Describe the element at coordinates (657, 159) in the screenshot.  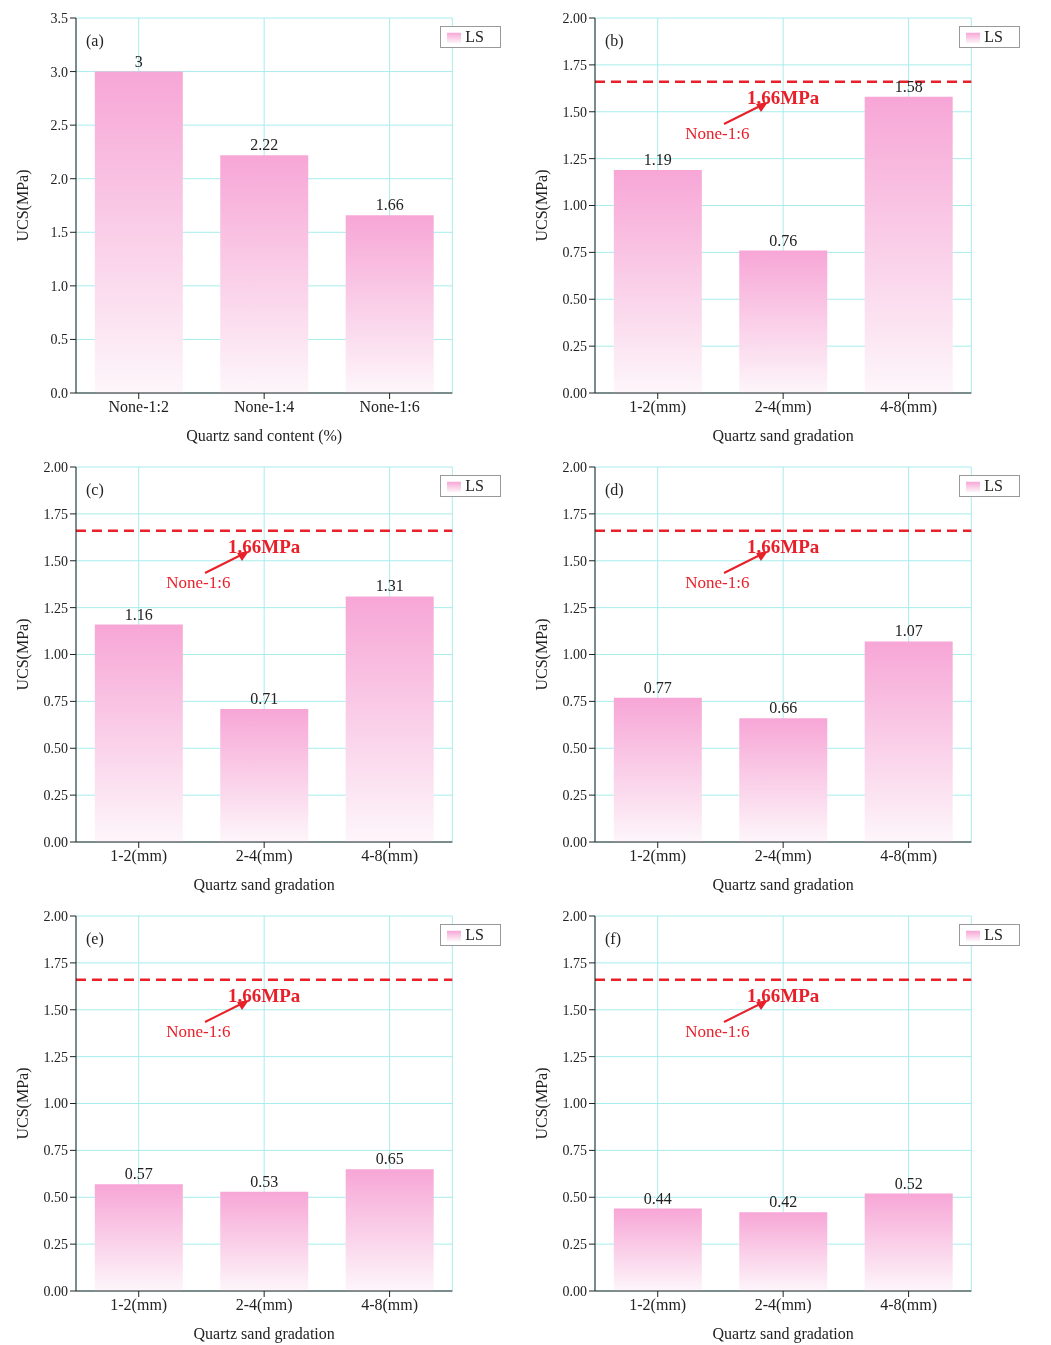
I see `data-label: 1.19` at that location.